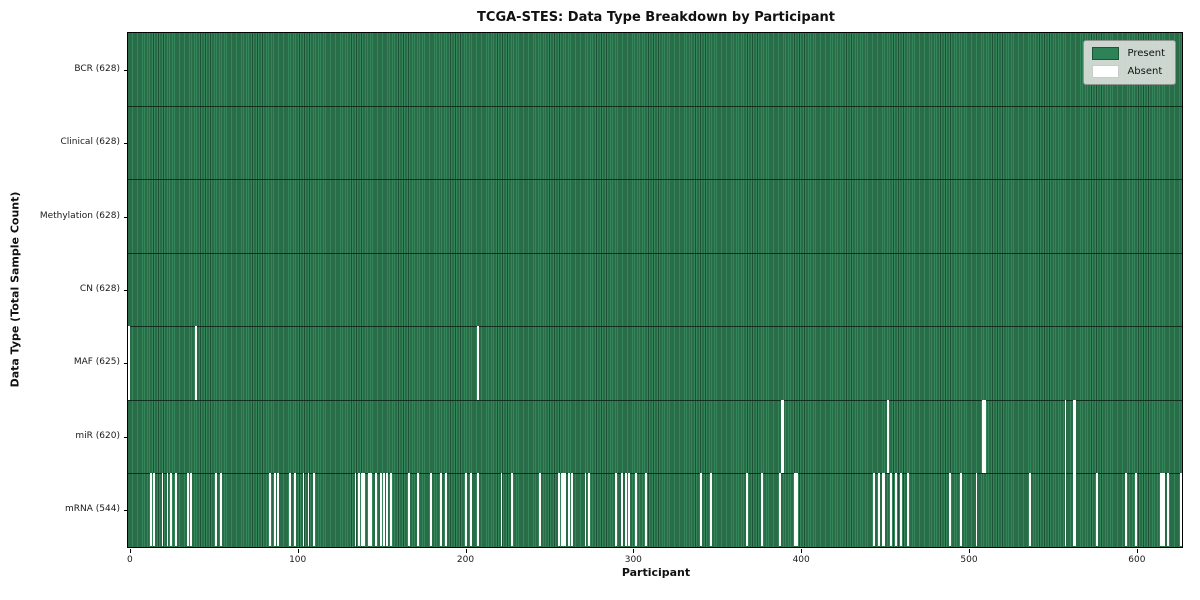 Image resolution: width=1200 pixels, height=600 pixels. What do you see at coordinates (79, 215) in the screenshot?
I see `y-tick-label-Methylation: Methylation (628)` at bounding box center [79, 215].